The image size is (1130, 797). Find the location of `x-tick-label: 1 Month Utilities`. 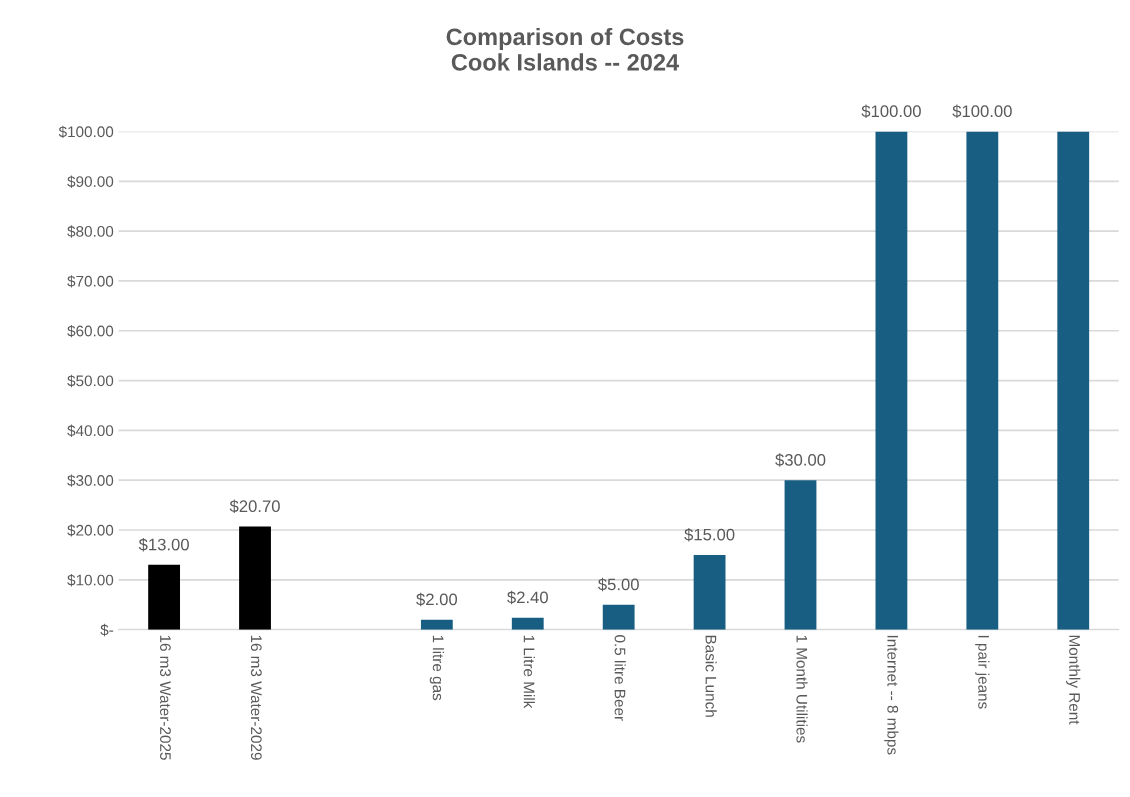

x-tick-label: 1 Month Utilities is located at coordinates (802, 689).